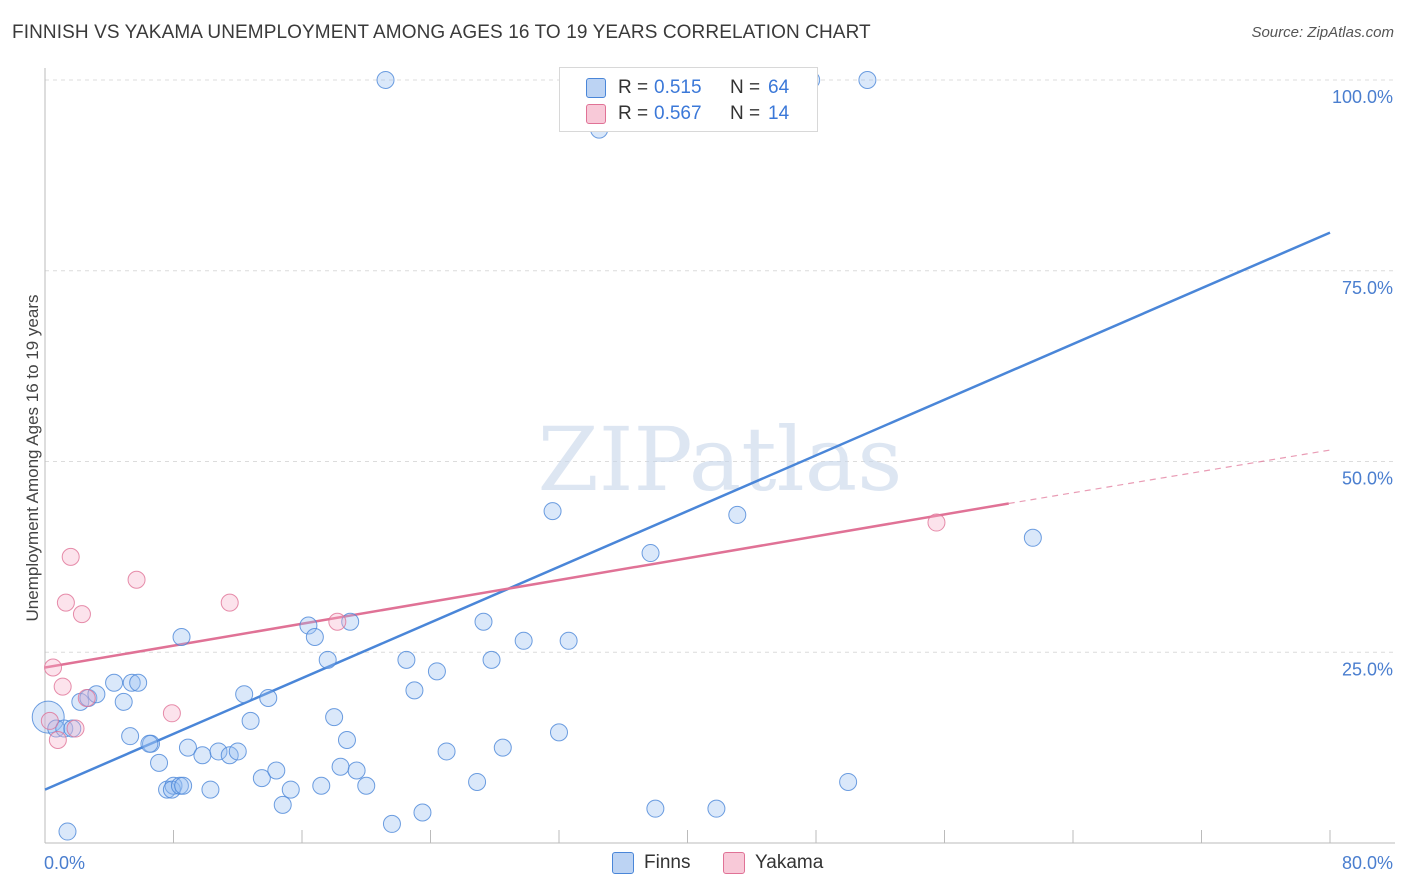 Image resolution: width=1406 pixels, height=892 pixels. I want to click on yakama-trend-line, so click(526, 585).